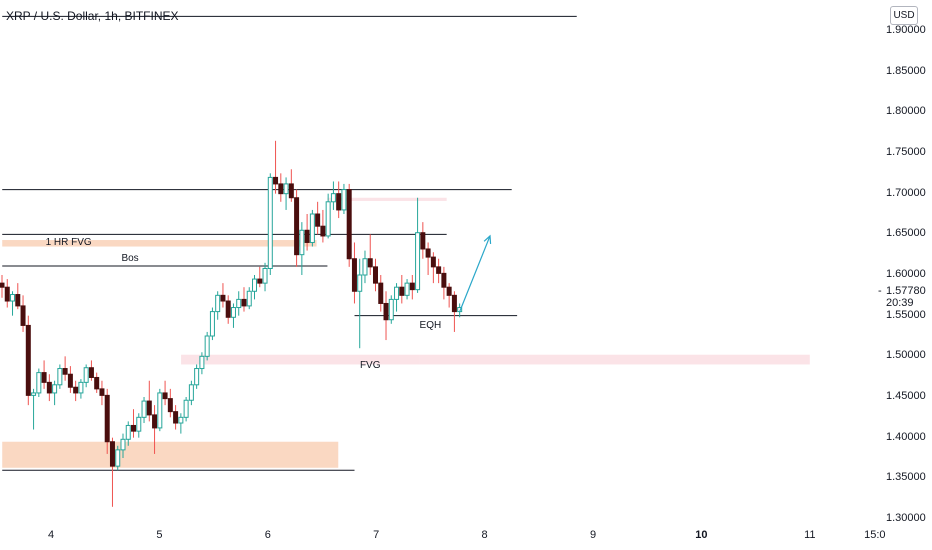 The width and height of the screenshot is (932, 550). What do you see at coordinates (92, 16) in the screenshot?
I see `chart-title: XRP / U.S. Dollar, 1h, BITFINEX` at bounding box center [92, 16].